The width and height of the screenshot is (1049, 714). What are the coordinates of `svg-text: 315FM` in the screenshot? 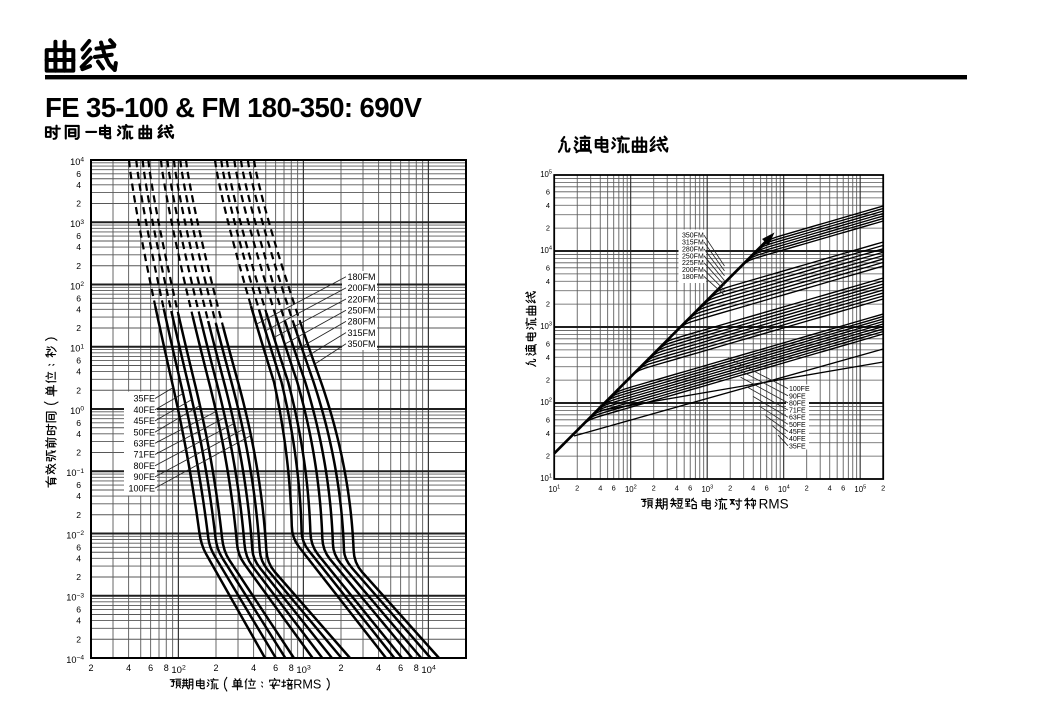 It's located at (362, 333).